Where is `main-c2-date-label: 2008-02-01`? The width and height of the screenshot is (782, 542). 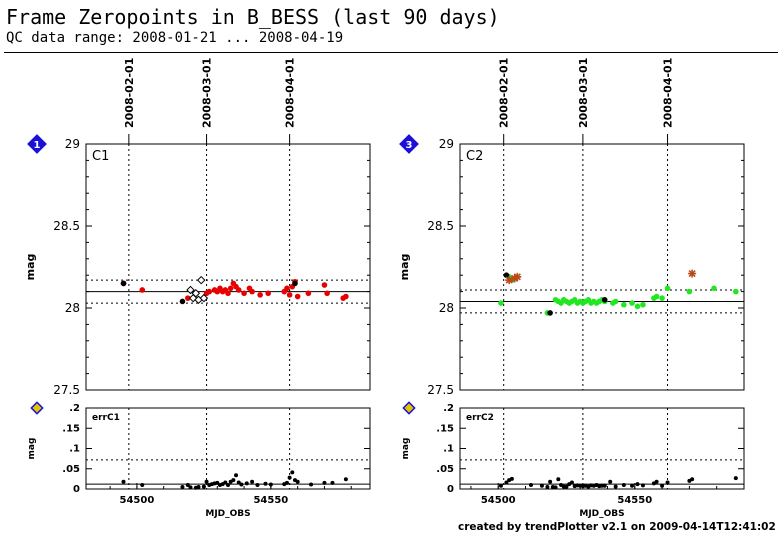
main-c2-date-label: 2008-02-01 is located at coordinates (504, 93).